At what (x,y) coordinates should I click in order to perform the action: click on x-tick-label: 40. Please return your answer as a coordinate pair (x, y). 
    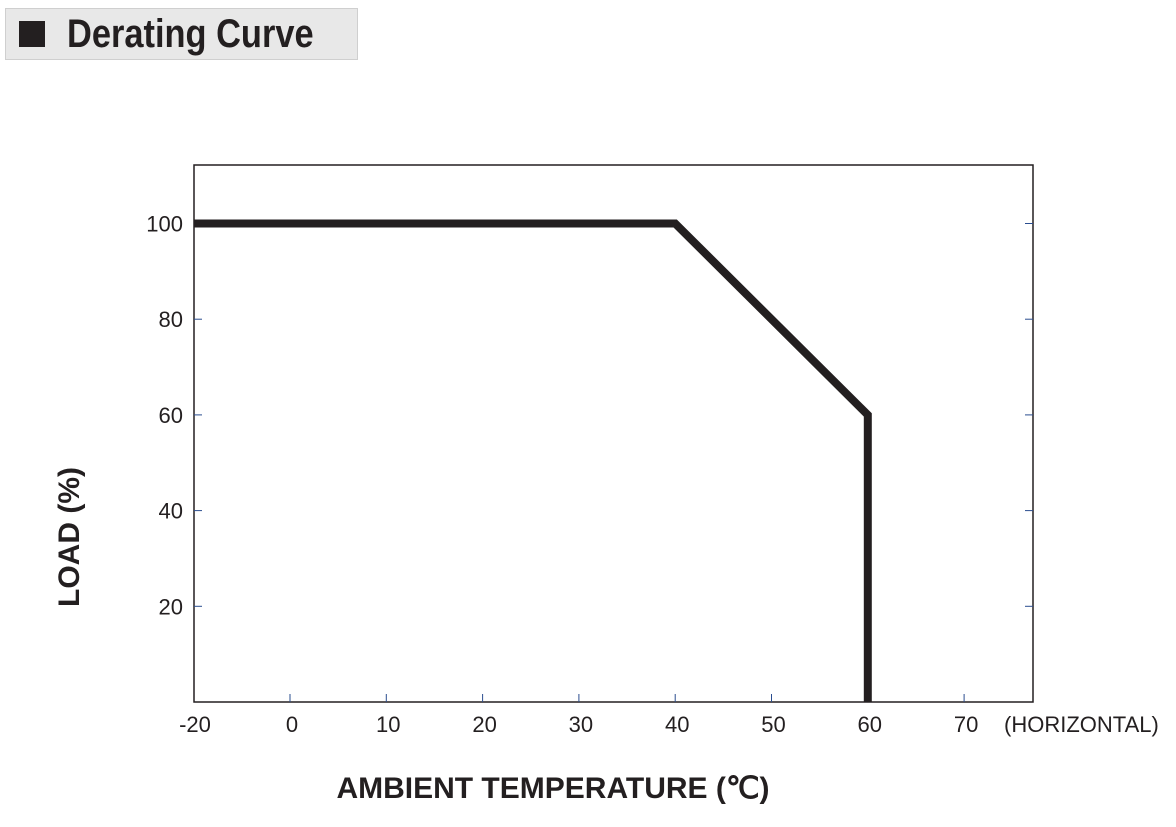
    Looking at the image, I should click on (677, 724).